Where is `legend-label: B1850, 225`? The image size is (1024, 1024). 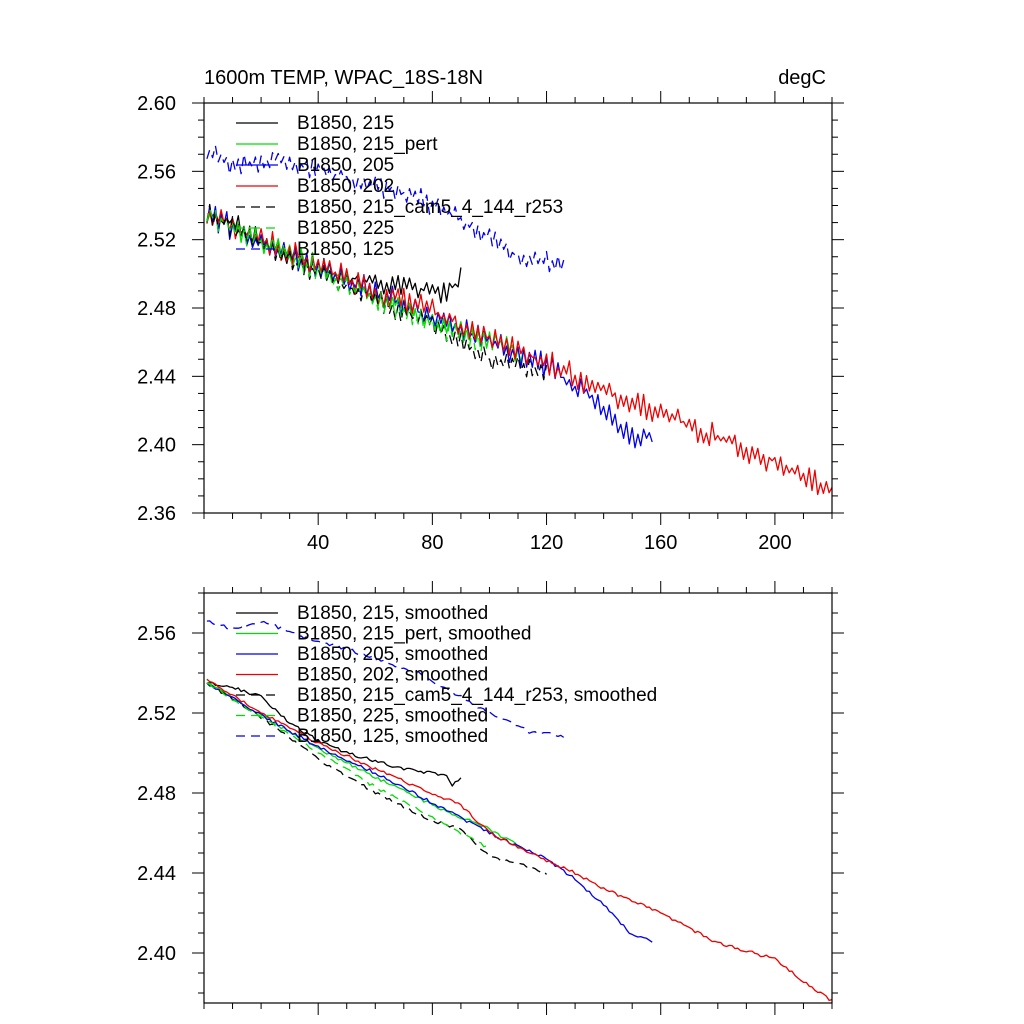 legend-label: B1850, 225 is located at coordinates (345, 228).